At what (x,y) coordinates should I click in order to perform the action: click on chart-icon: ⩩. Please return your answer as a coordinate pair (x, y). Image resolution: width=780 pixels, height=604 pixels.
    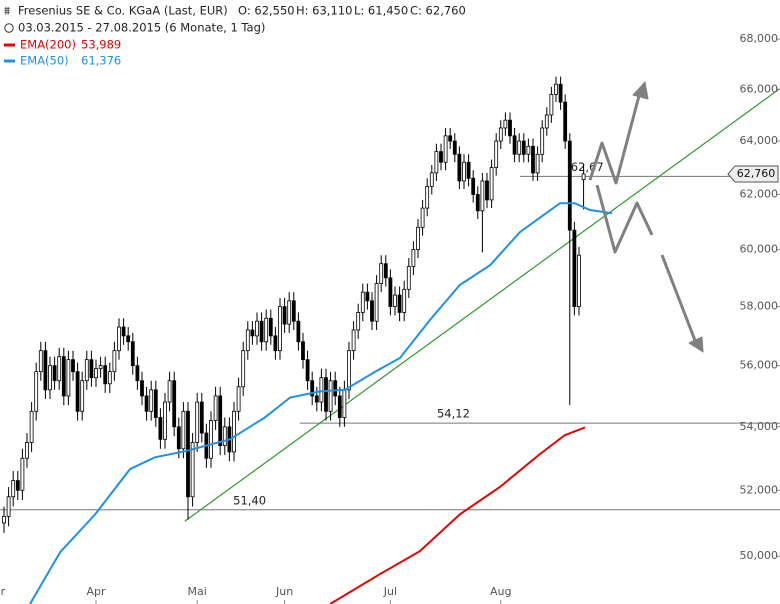
    Looking at the image, I should click on (7, 11).